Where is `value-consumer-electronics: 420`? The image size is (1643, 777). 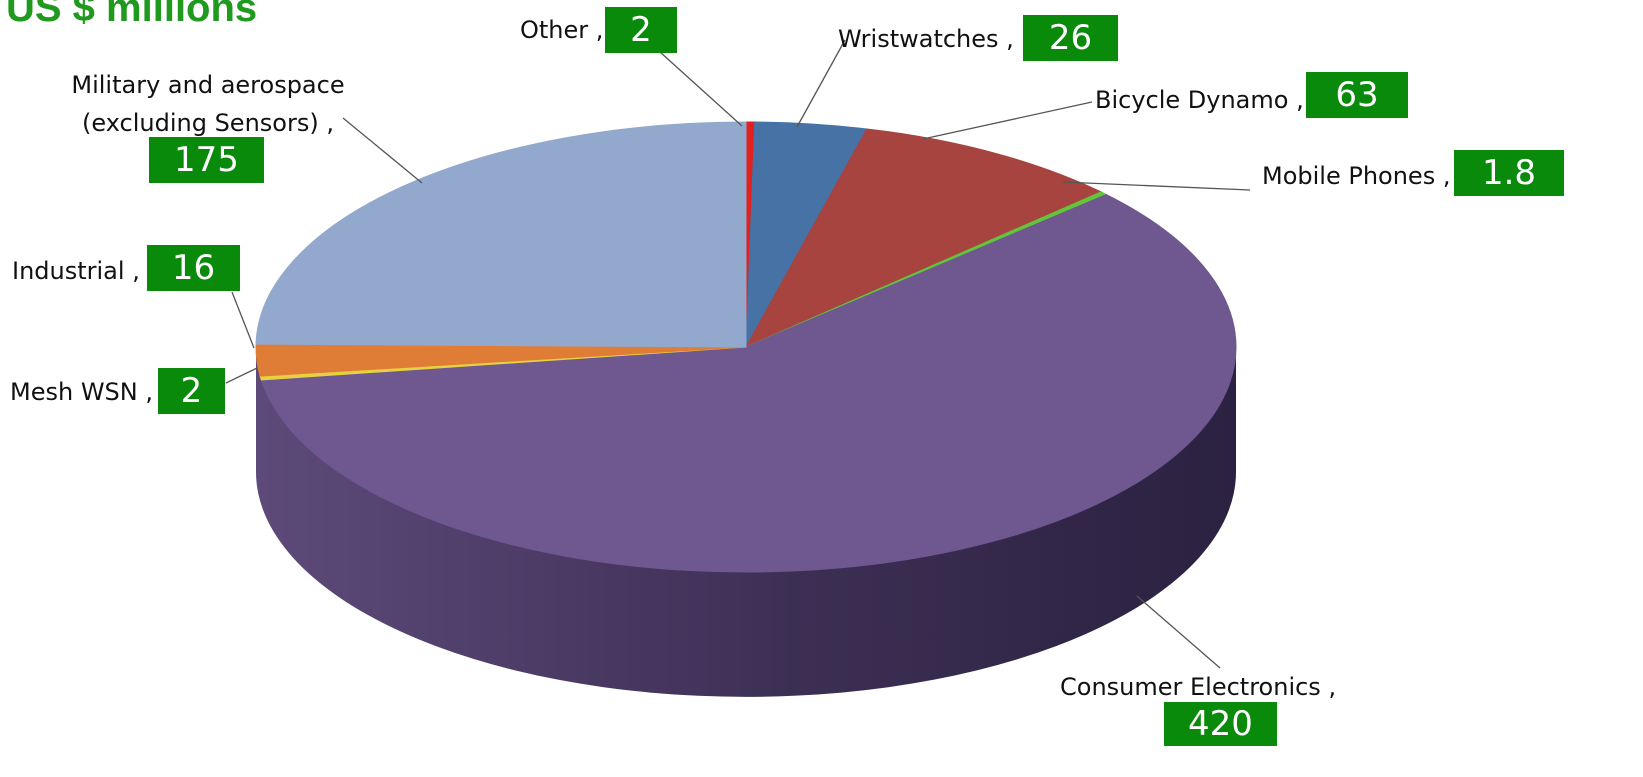
value-consumer-electronics: 420 is located at coordinates (1220, 724).